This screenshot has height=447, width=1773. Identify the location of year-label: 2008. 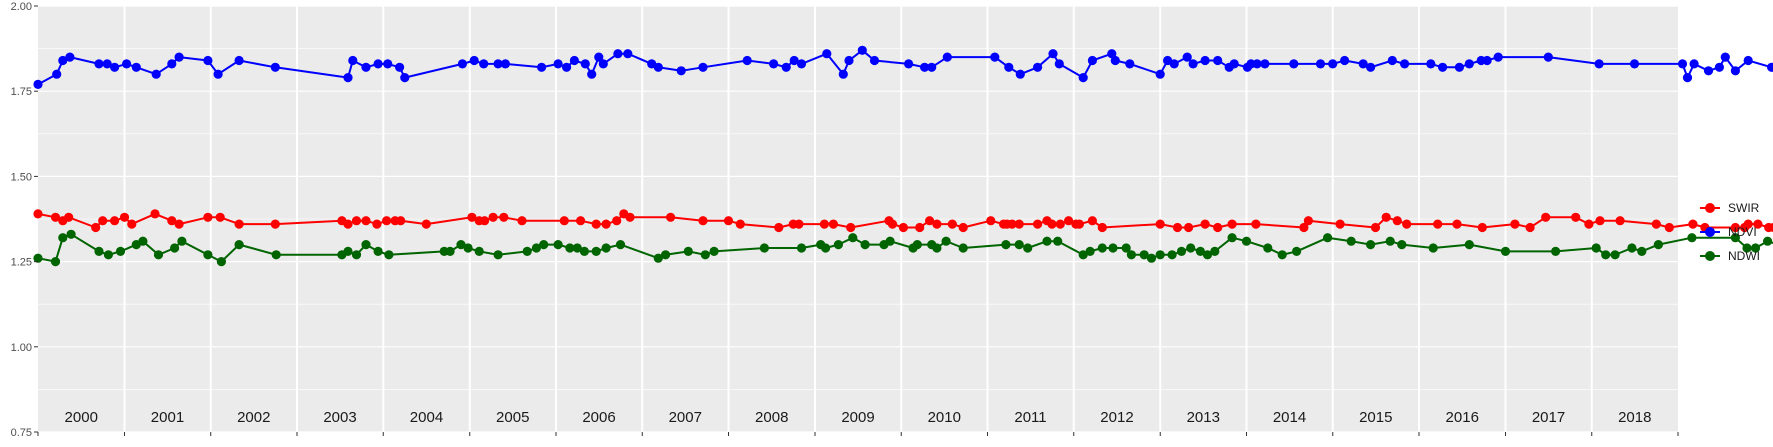
(771, 417).